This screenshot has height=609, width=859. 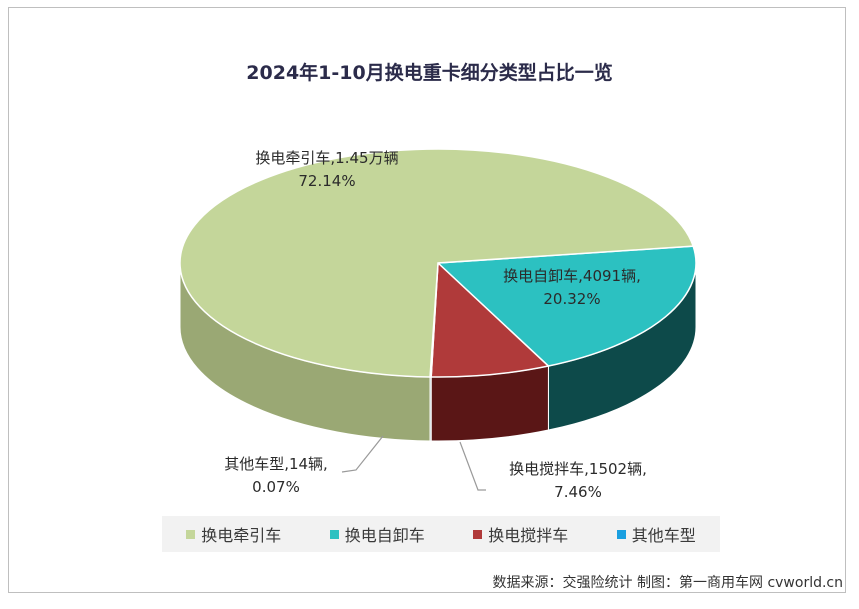 What do you see at coordinates (572, 299) in the screenshot?
I see `label-dumper-line2: 20.32%` at bounding box center [572, 299].